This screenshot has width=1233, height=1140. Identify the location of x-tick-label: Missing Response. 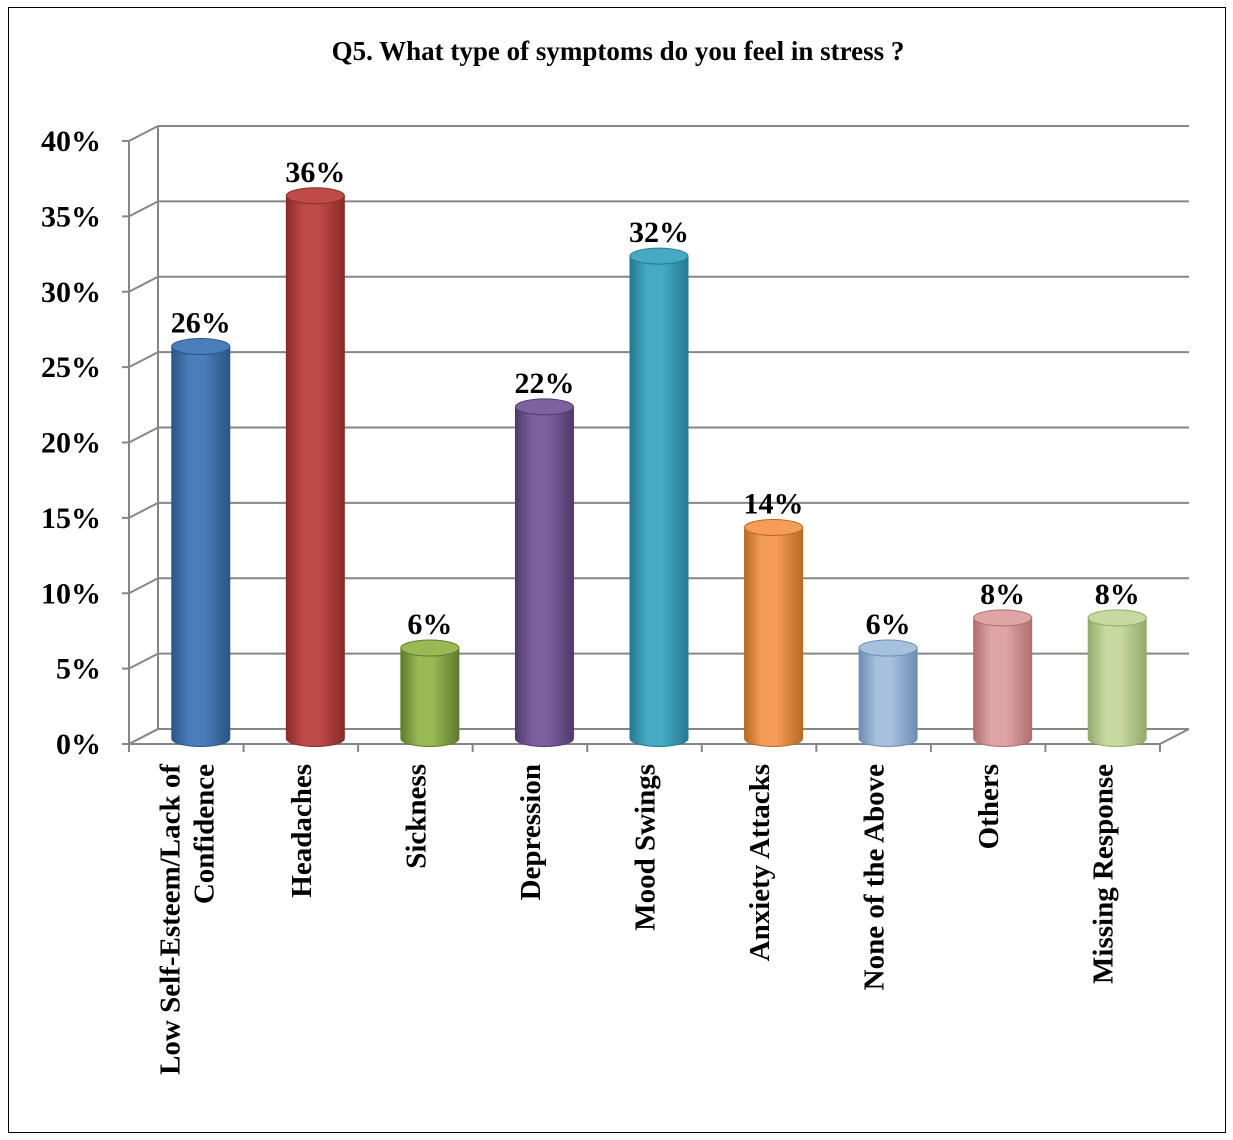
(1104, 874).